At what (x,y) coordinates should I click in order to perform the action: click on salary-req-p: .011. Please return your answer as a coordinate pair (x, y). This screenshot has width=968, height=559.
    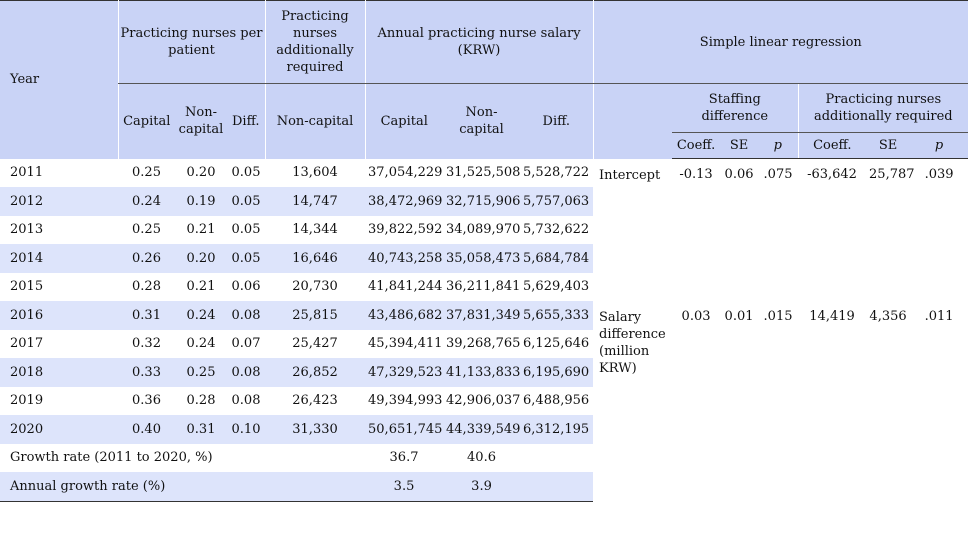
    Looking at the image, I should click on (939, 401).